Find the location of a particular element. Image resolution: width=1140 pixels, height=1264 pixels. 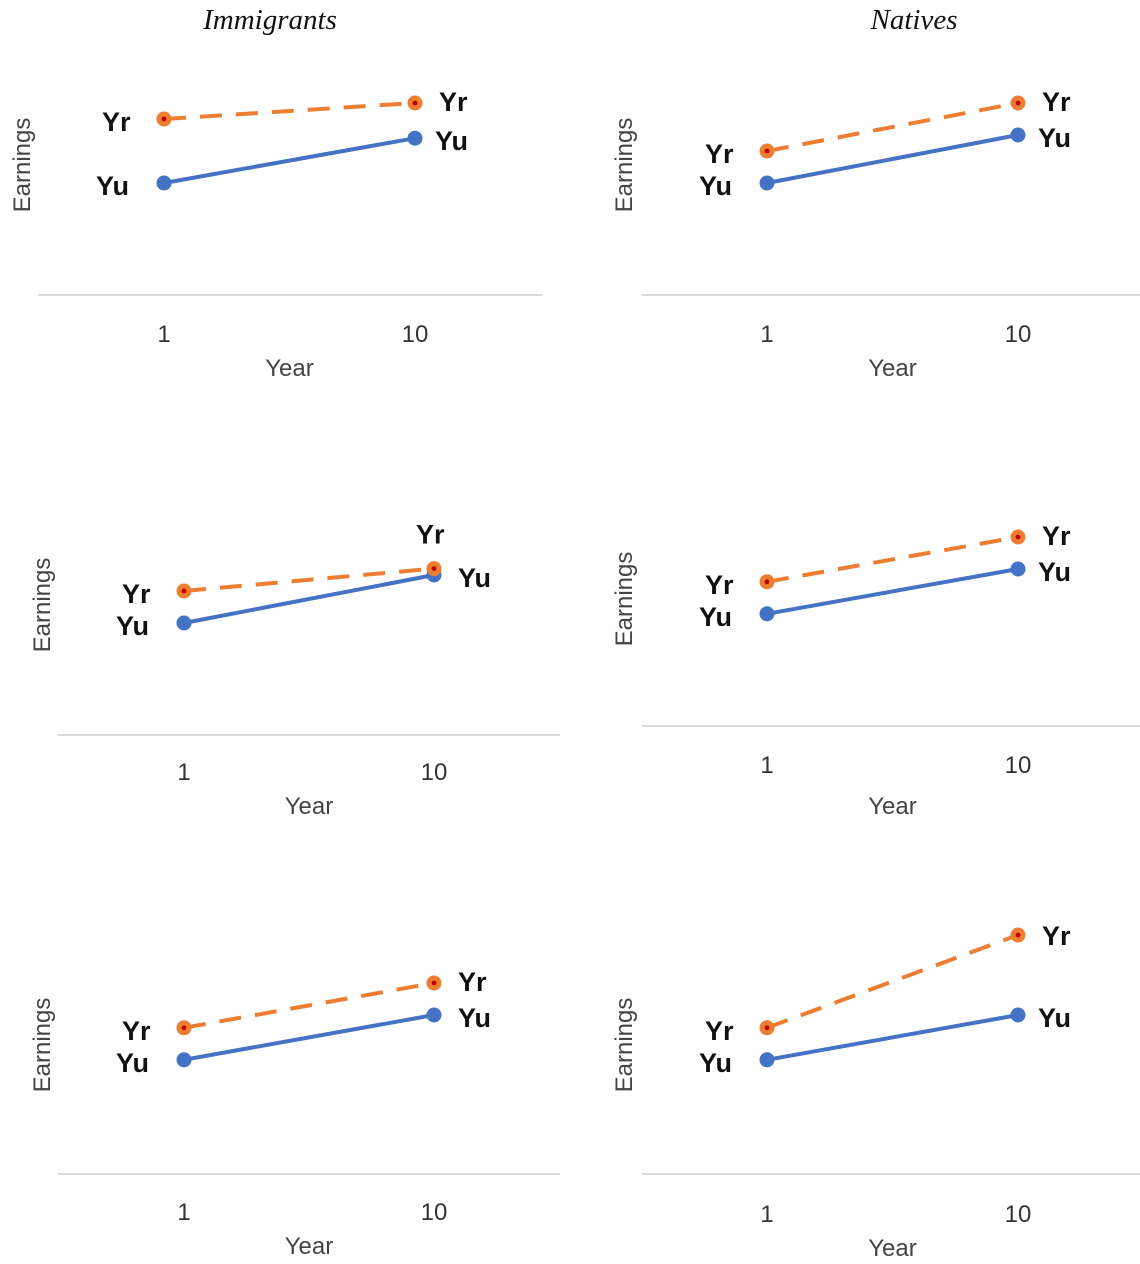

column-title-natives: Natives is located at coordinates (914, 20).